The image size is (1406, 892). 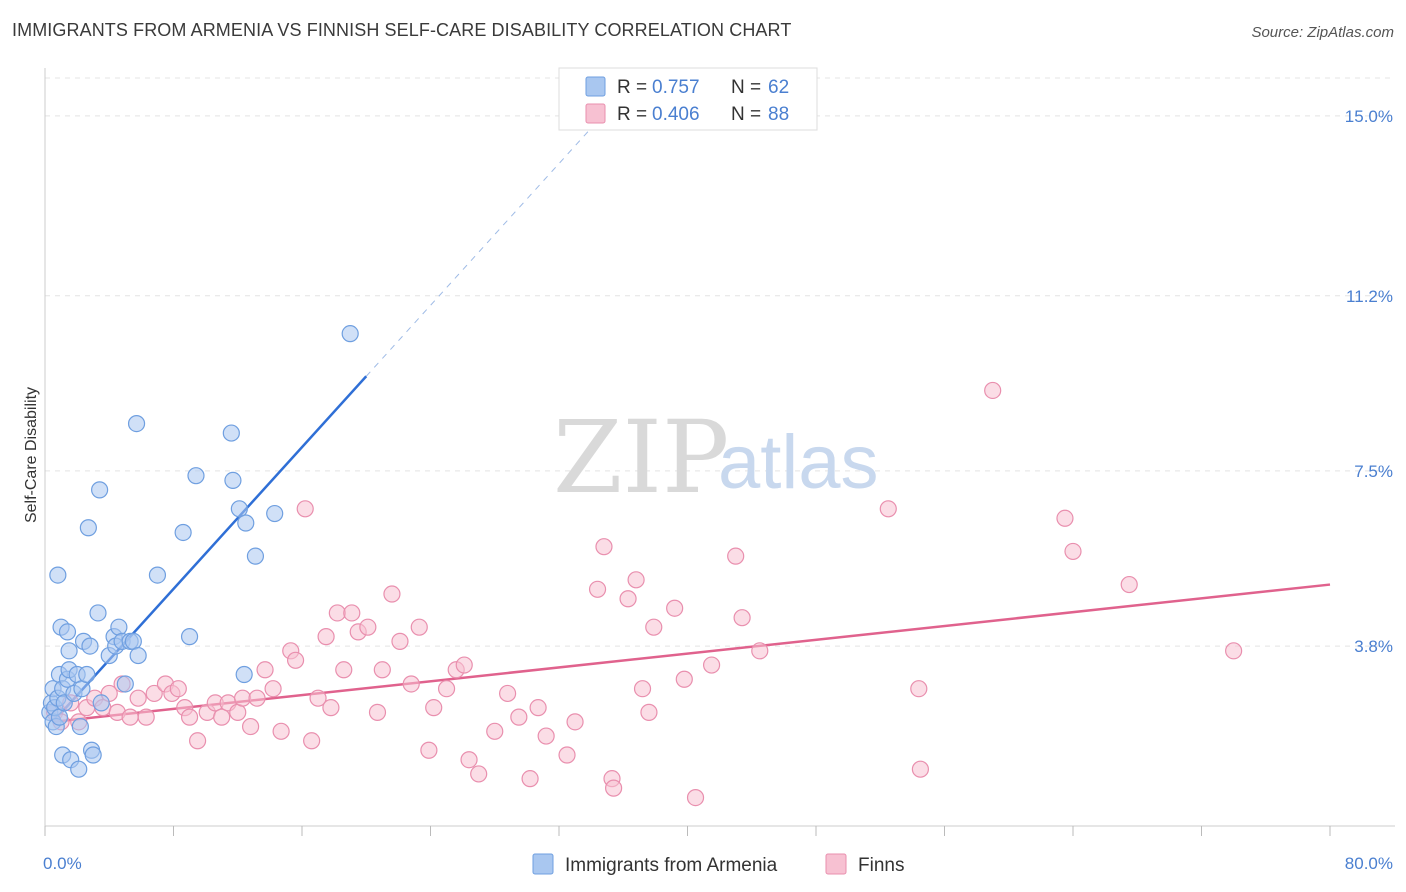 What do you see at coordinates (778, 114) in the screenshot?
I see `legend-n-value-finns: 88` at bounding box center [778, 114].